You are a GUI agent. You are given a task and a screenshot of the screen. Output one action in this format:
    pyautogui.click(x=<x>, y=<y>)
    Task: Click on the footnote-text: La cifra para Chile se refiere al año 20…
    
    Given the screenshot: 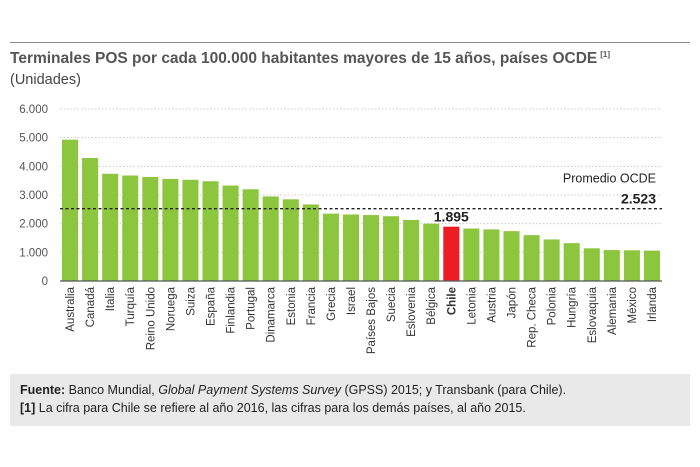 What is the action you would take?
    pyautogui.click(x=280, y=408)
    